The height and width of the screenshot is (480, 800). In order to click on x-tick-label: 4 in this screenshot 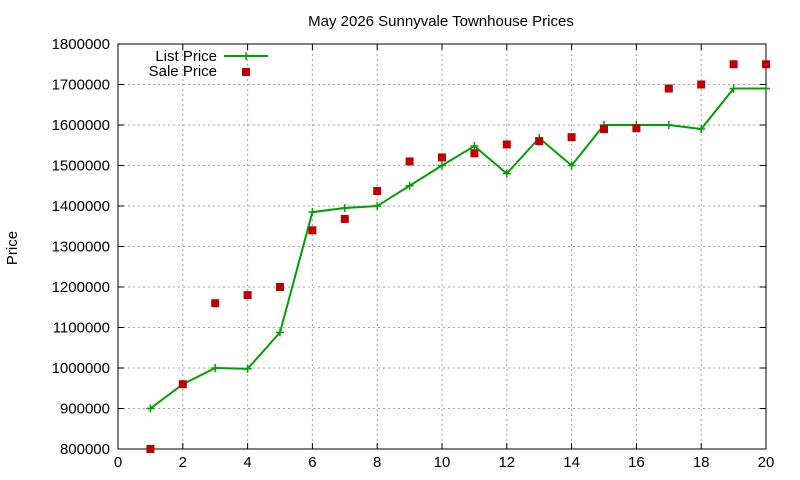, I will do `click(247, 462)`.